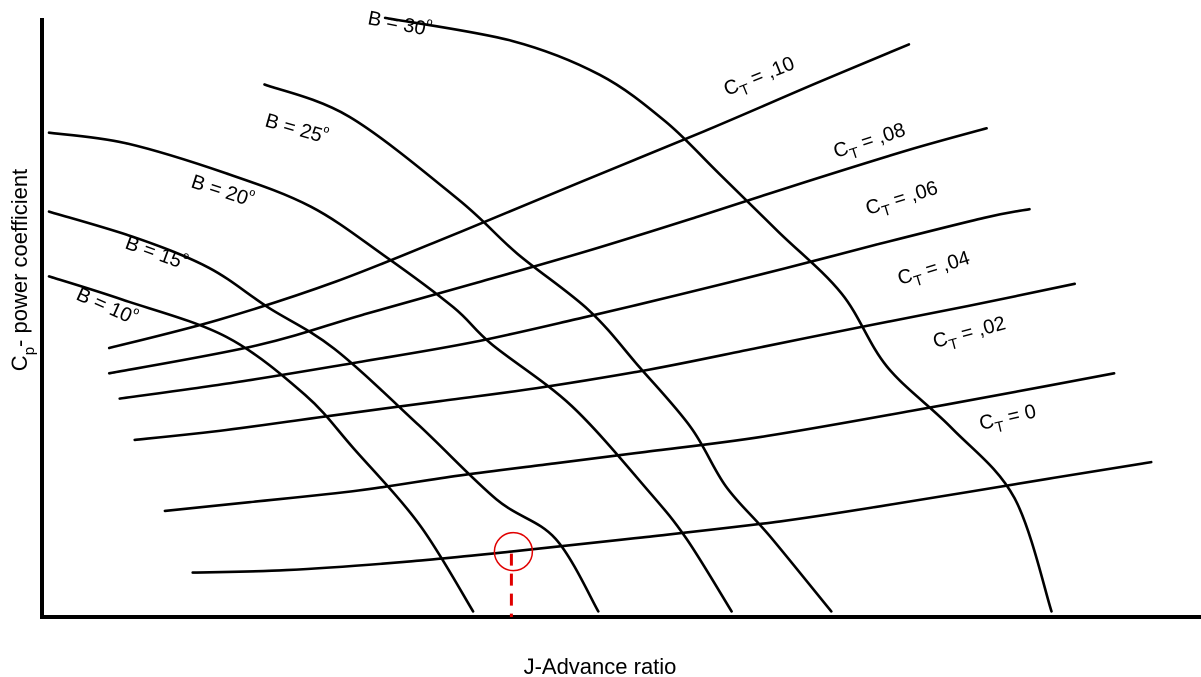 Image resolution: width=1201 pixels, height=677 pixels. Describe the element at coordinates (880, 137) in the screenshot. I see `thrust-label-value: = ,08` at that location.